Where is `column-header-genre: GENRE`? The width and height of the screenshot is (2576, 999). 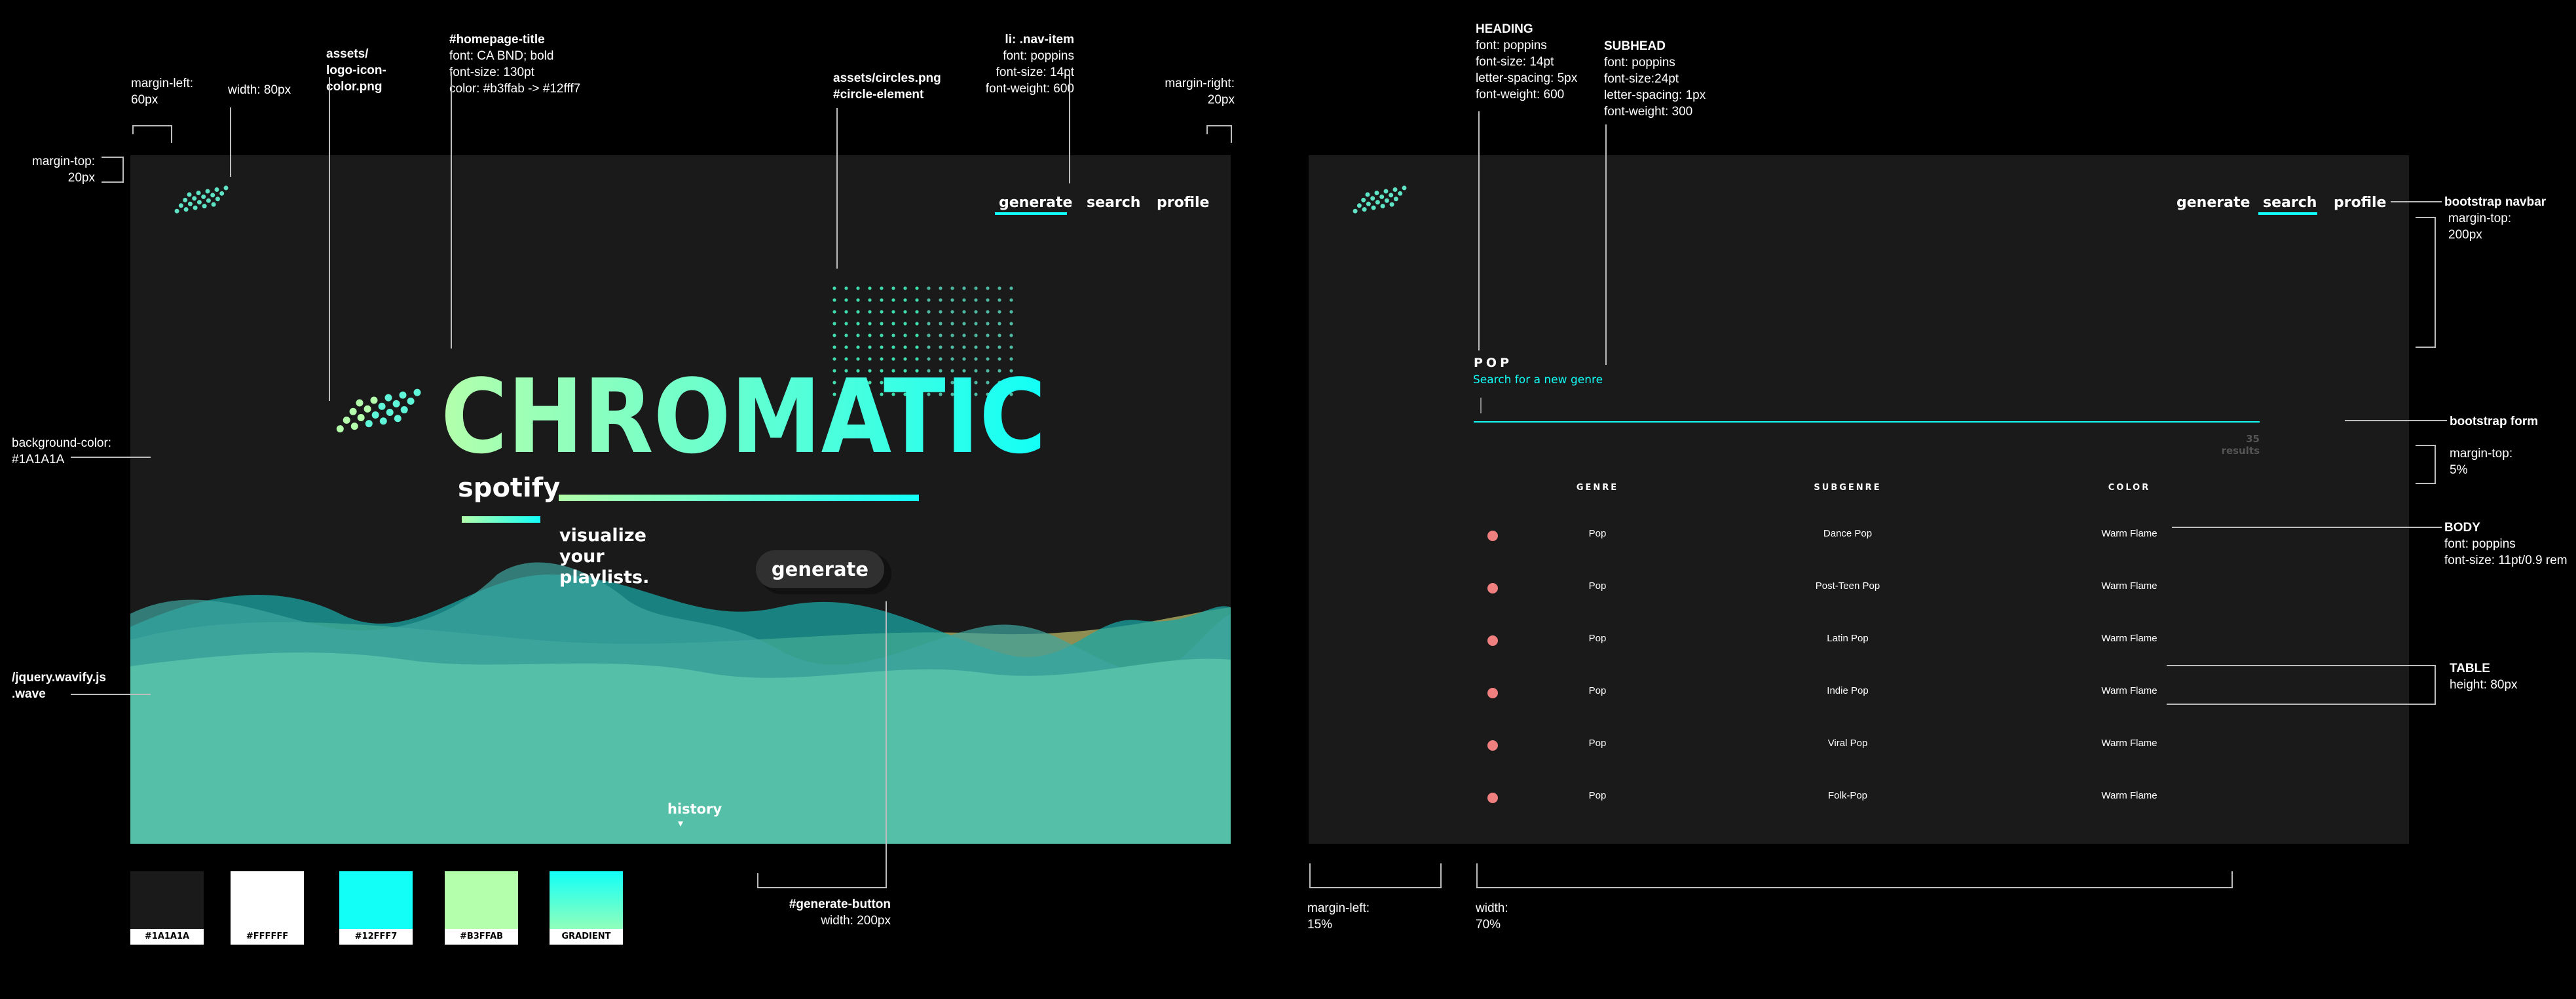 column-header-genre: GENRE is located at coordinates (1597, 488).